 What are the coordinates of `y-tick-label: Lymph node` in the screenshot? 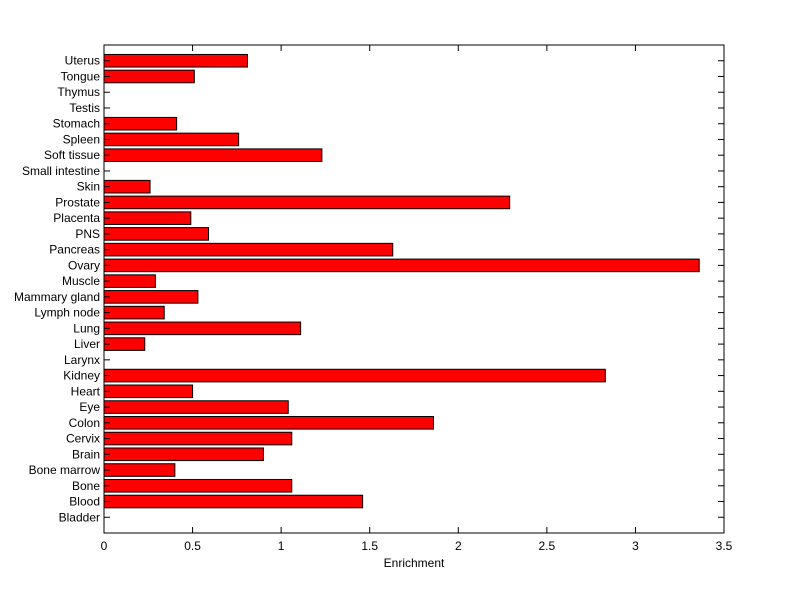 It's located at (67, 313).